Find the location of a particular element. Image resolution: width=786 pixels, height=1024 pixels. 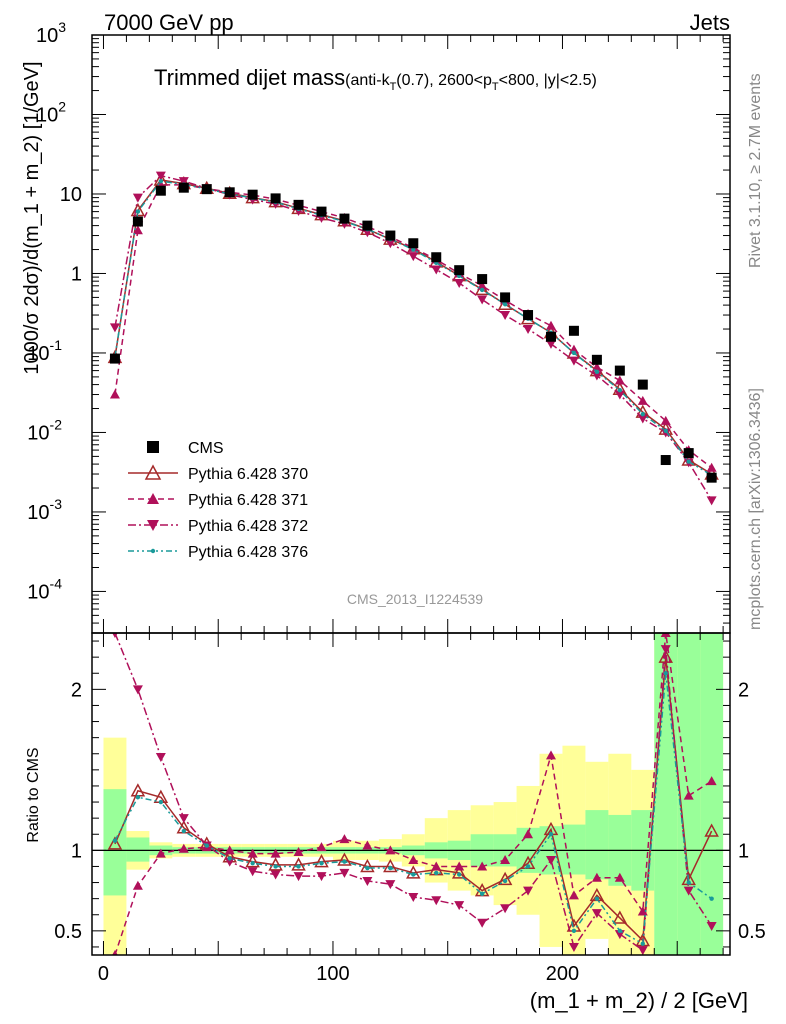

main-y-tick-exp: 3 is located at coordinates (62, 27).